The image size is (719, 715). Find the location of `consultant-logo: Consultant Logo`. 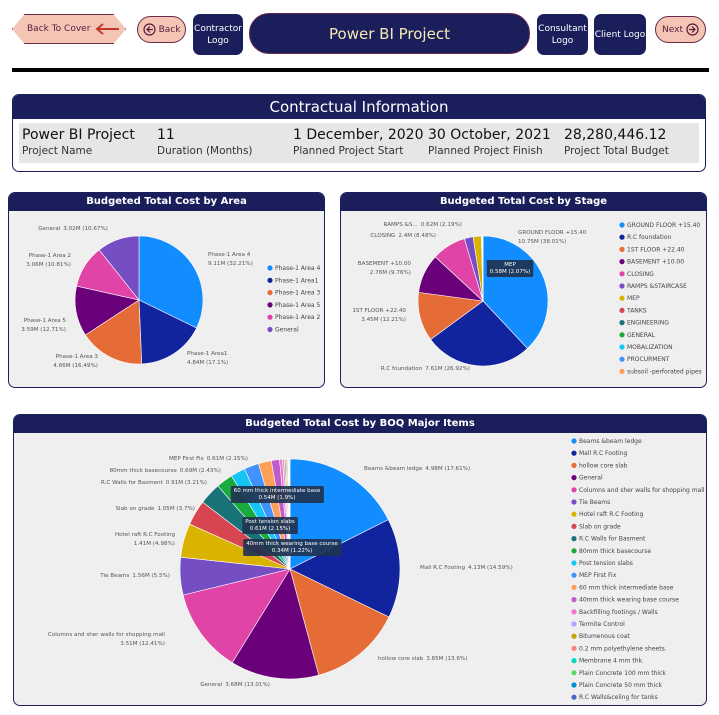

consultant-logo: Consultant Logo is located at coordinates (562, 34).